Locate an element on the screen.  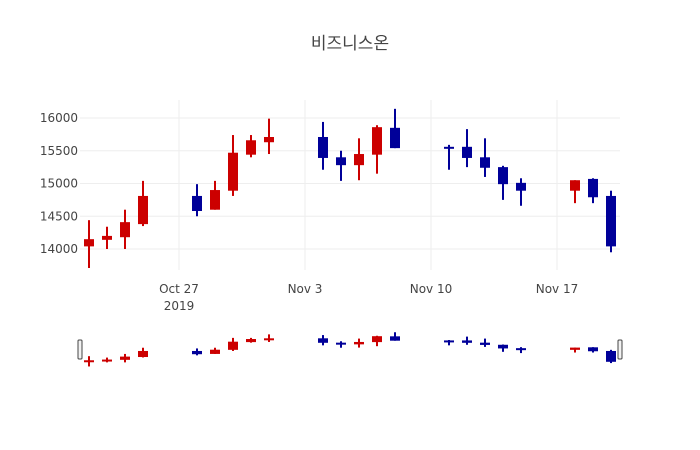
y-tick-label: 15000 is located at coordinates (59, 184).